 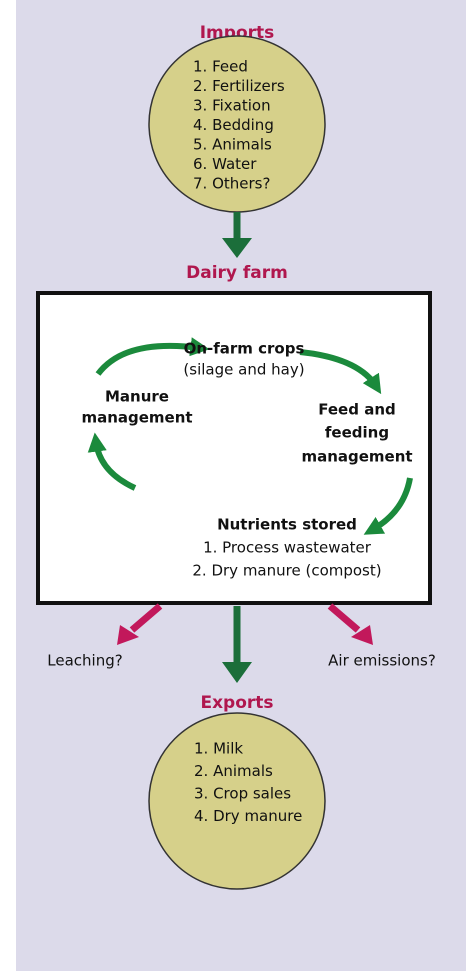 I want to click on leaching-arrow, so click(x=146, y=618).